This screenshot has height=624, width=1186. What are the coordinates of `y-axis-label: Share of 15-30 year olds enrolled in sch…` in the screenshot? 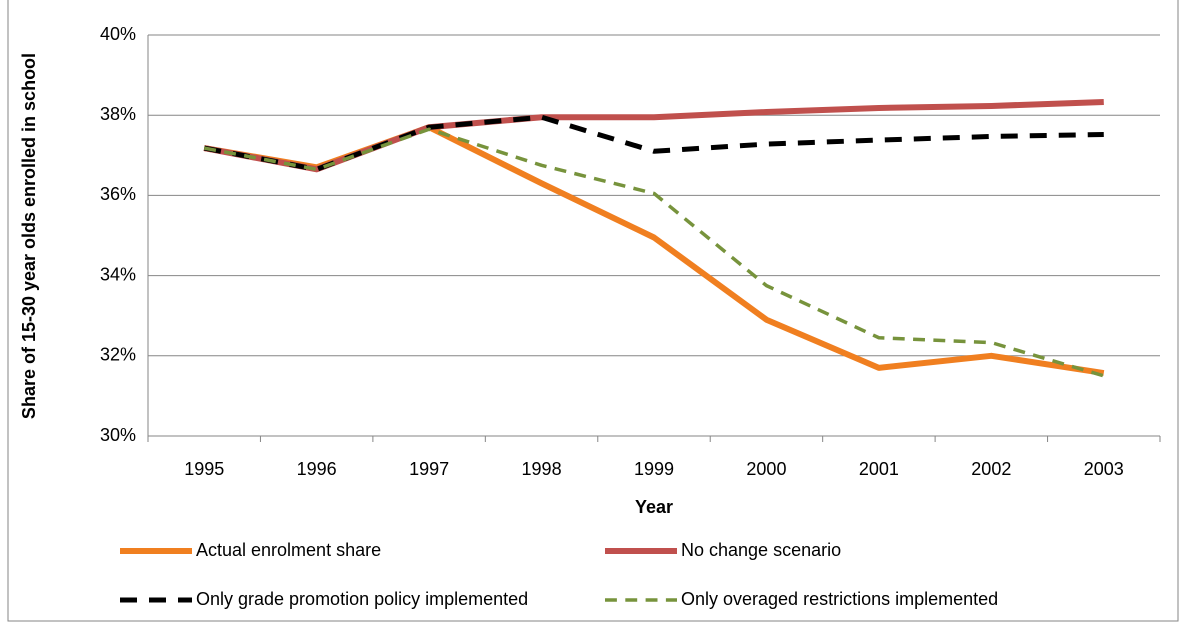 It's located at (29, 236).